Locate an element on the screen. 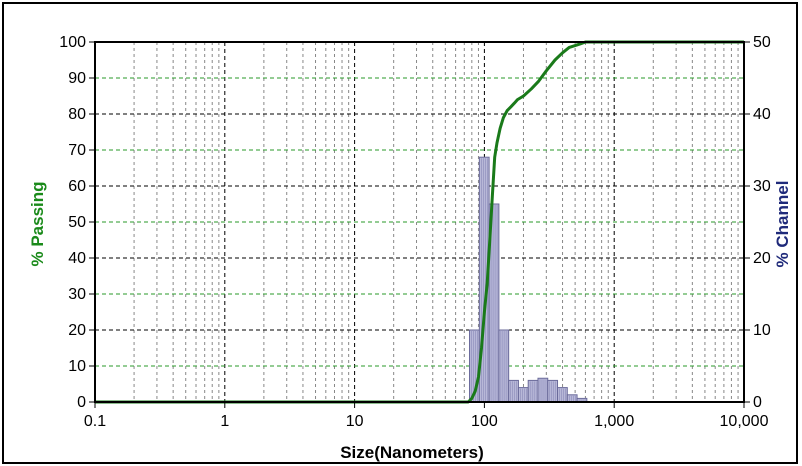 The width and height of the screenshot is (802, 466). x-tick-label: 10 is located at coordinates (355, 421).